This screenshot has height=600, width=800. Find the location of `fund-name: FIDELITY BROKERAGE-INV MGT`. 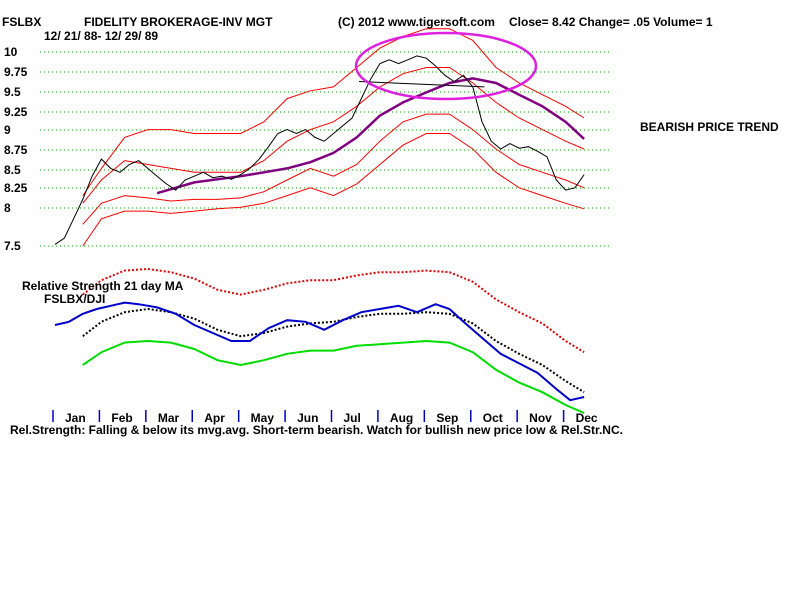

fund-name: FIDELITY BROKERAGE-INV MGT is located at coordinates (178, 22).